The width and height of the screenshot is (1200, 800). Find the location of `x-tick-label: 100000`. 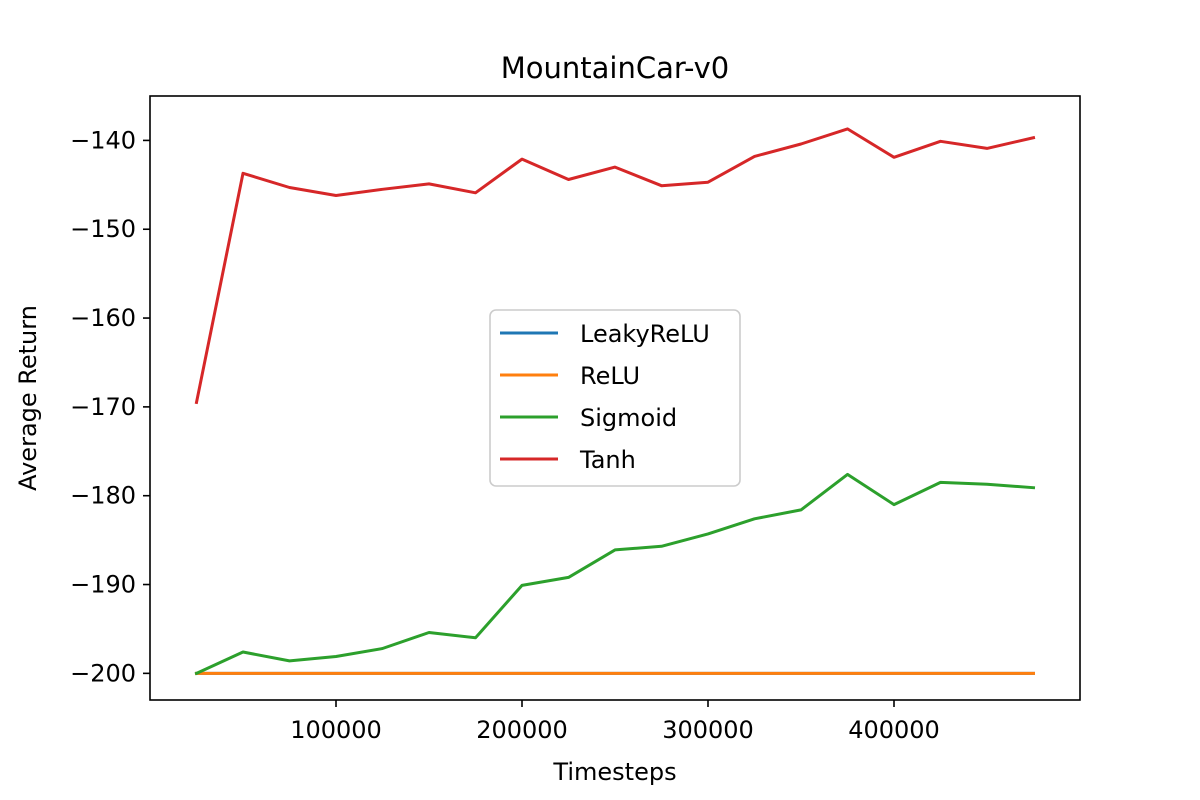

x-tick-label: 100000 is located at coordinates (336, 730).